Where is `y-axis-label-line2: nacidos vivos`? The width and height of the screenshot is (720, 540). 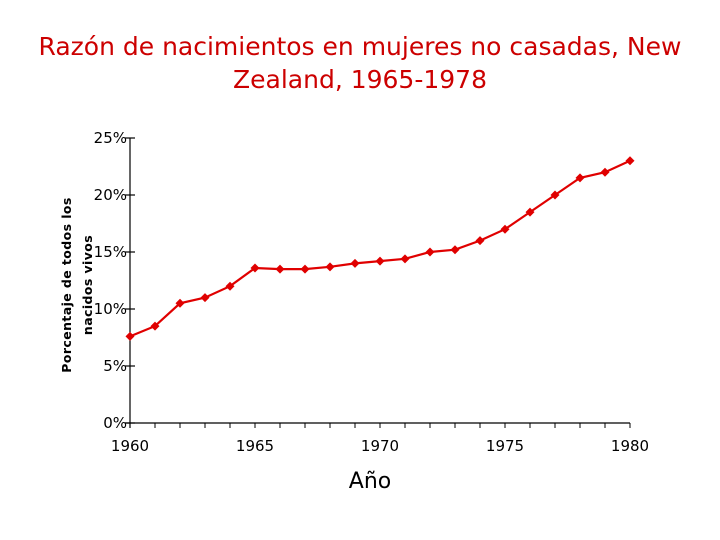 y-axis-label-line2: nacidos vivos is located at coordinates (87, 285).